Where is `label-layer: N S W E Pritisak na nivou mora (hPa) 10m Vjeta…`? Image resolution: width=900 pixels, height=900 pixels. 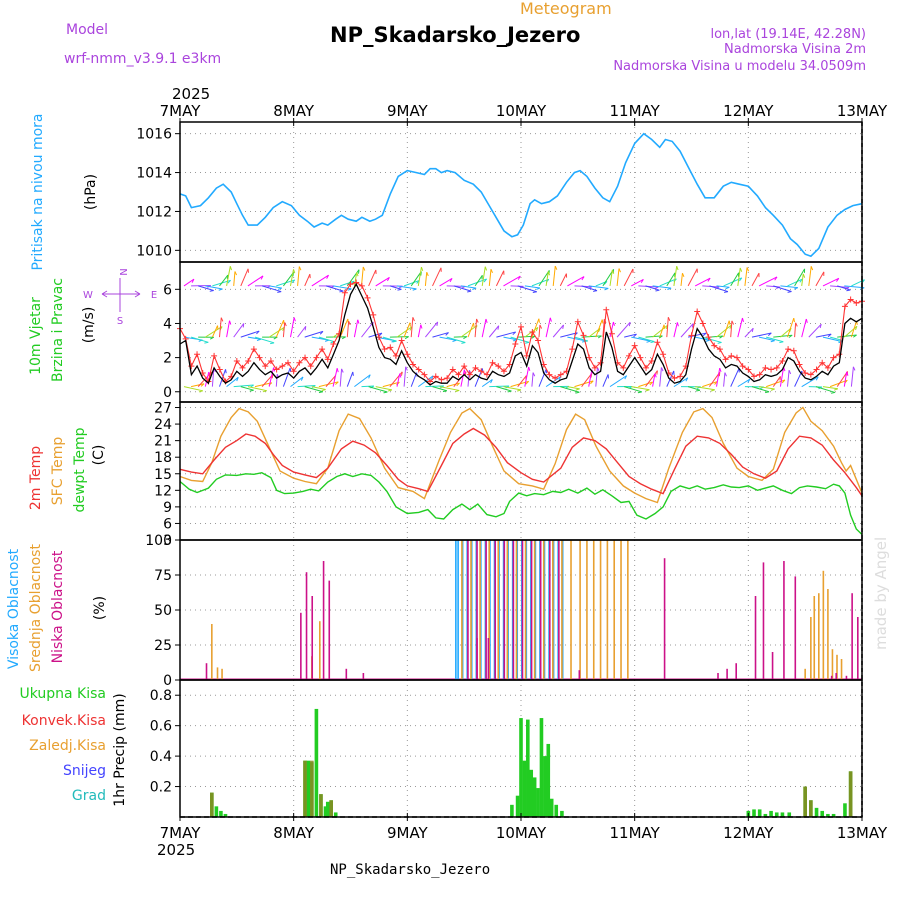 label-layer: N S W E Pritisak na nivou mora (hPa) 10m Vjeta… is located at coordinates (81, 459).